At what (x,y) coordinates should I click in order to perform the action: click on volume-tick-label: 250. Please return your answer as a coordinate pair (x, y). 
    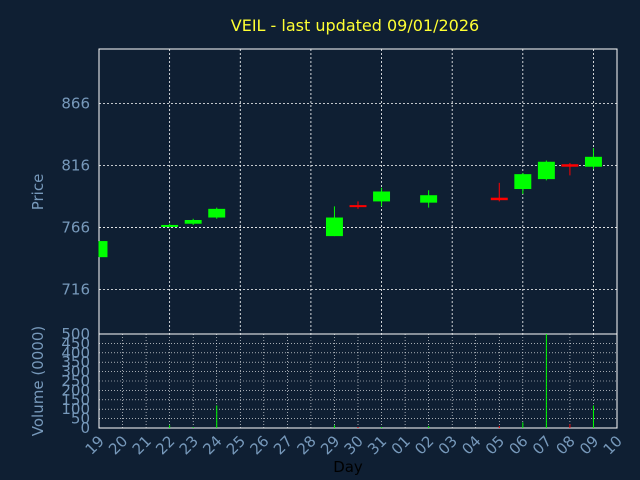
    Looking at the image, I should click on (75, 381).